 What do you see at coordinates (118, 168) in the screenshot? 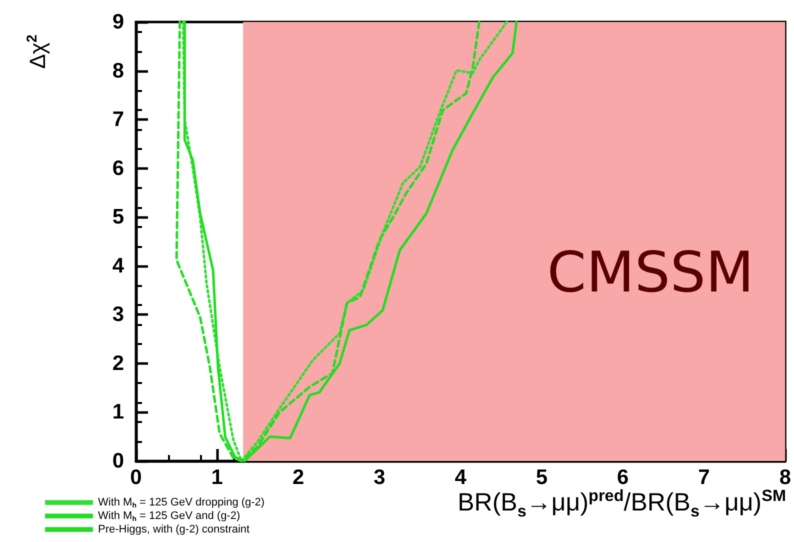
I see `y-tick-label: 6` at bounding box center [118, 168].